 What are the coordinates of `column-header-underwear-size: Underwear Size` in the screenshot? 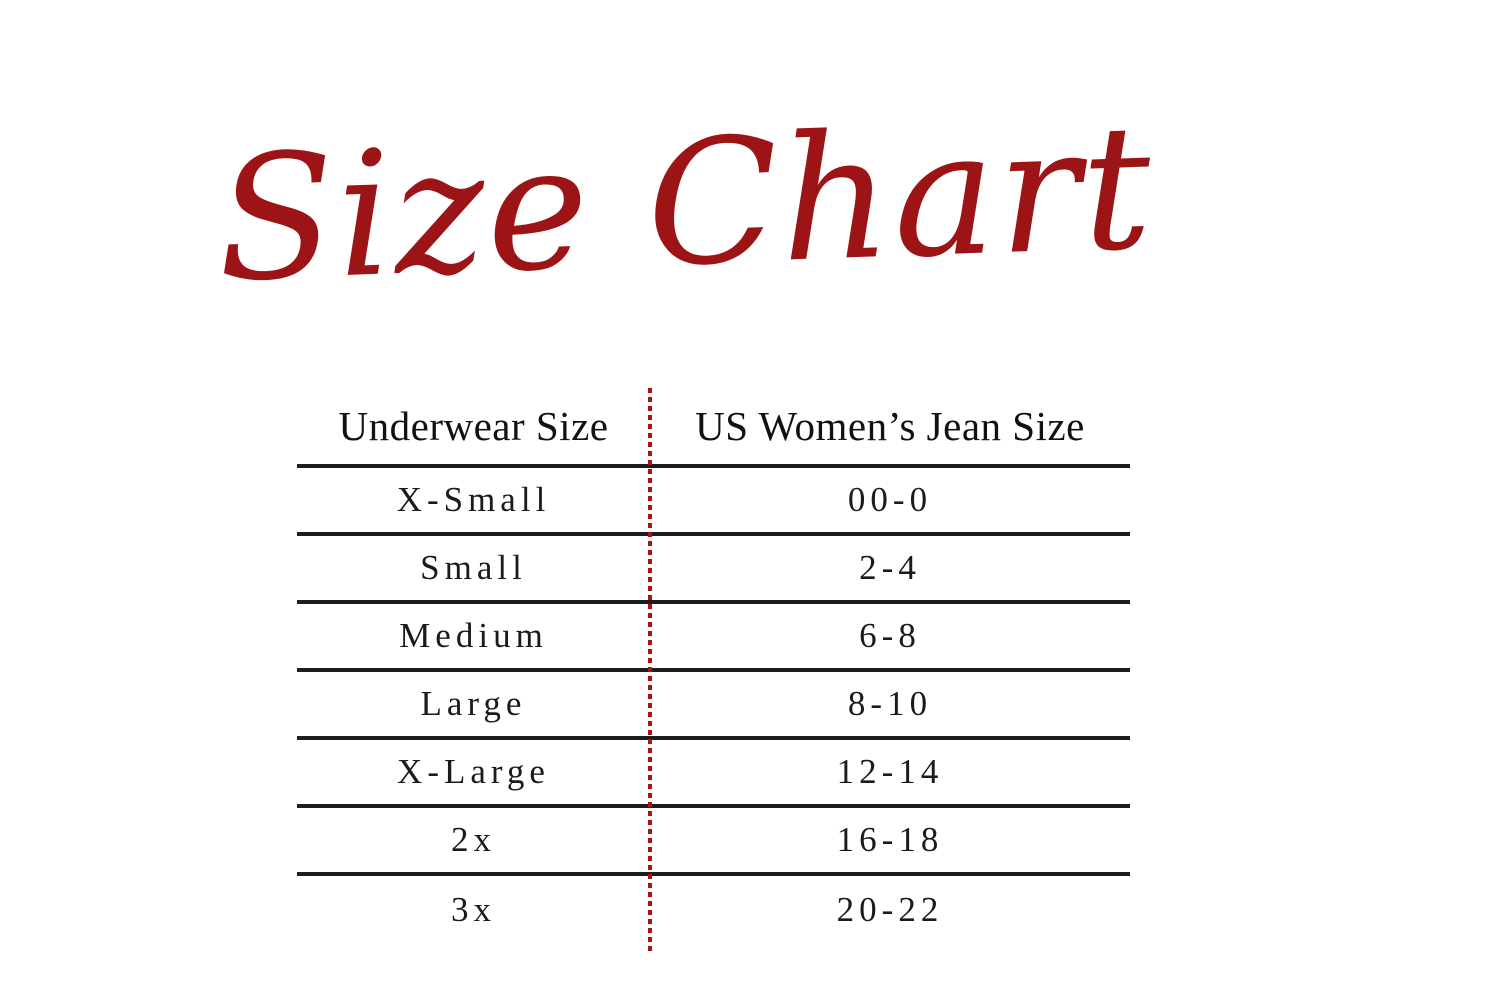 It's located at (473, 426).